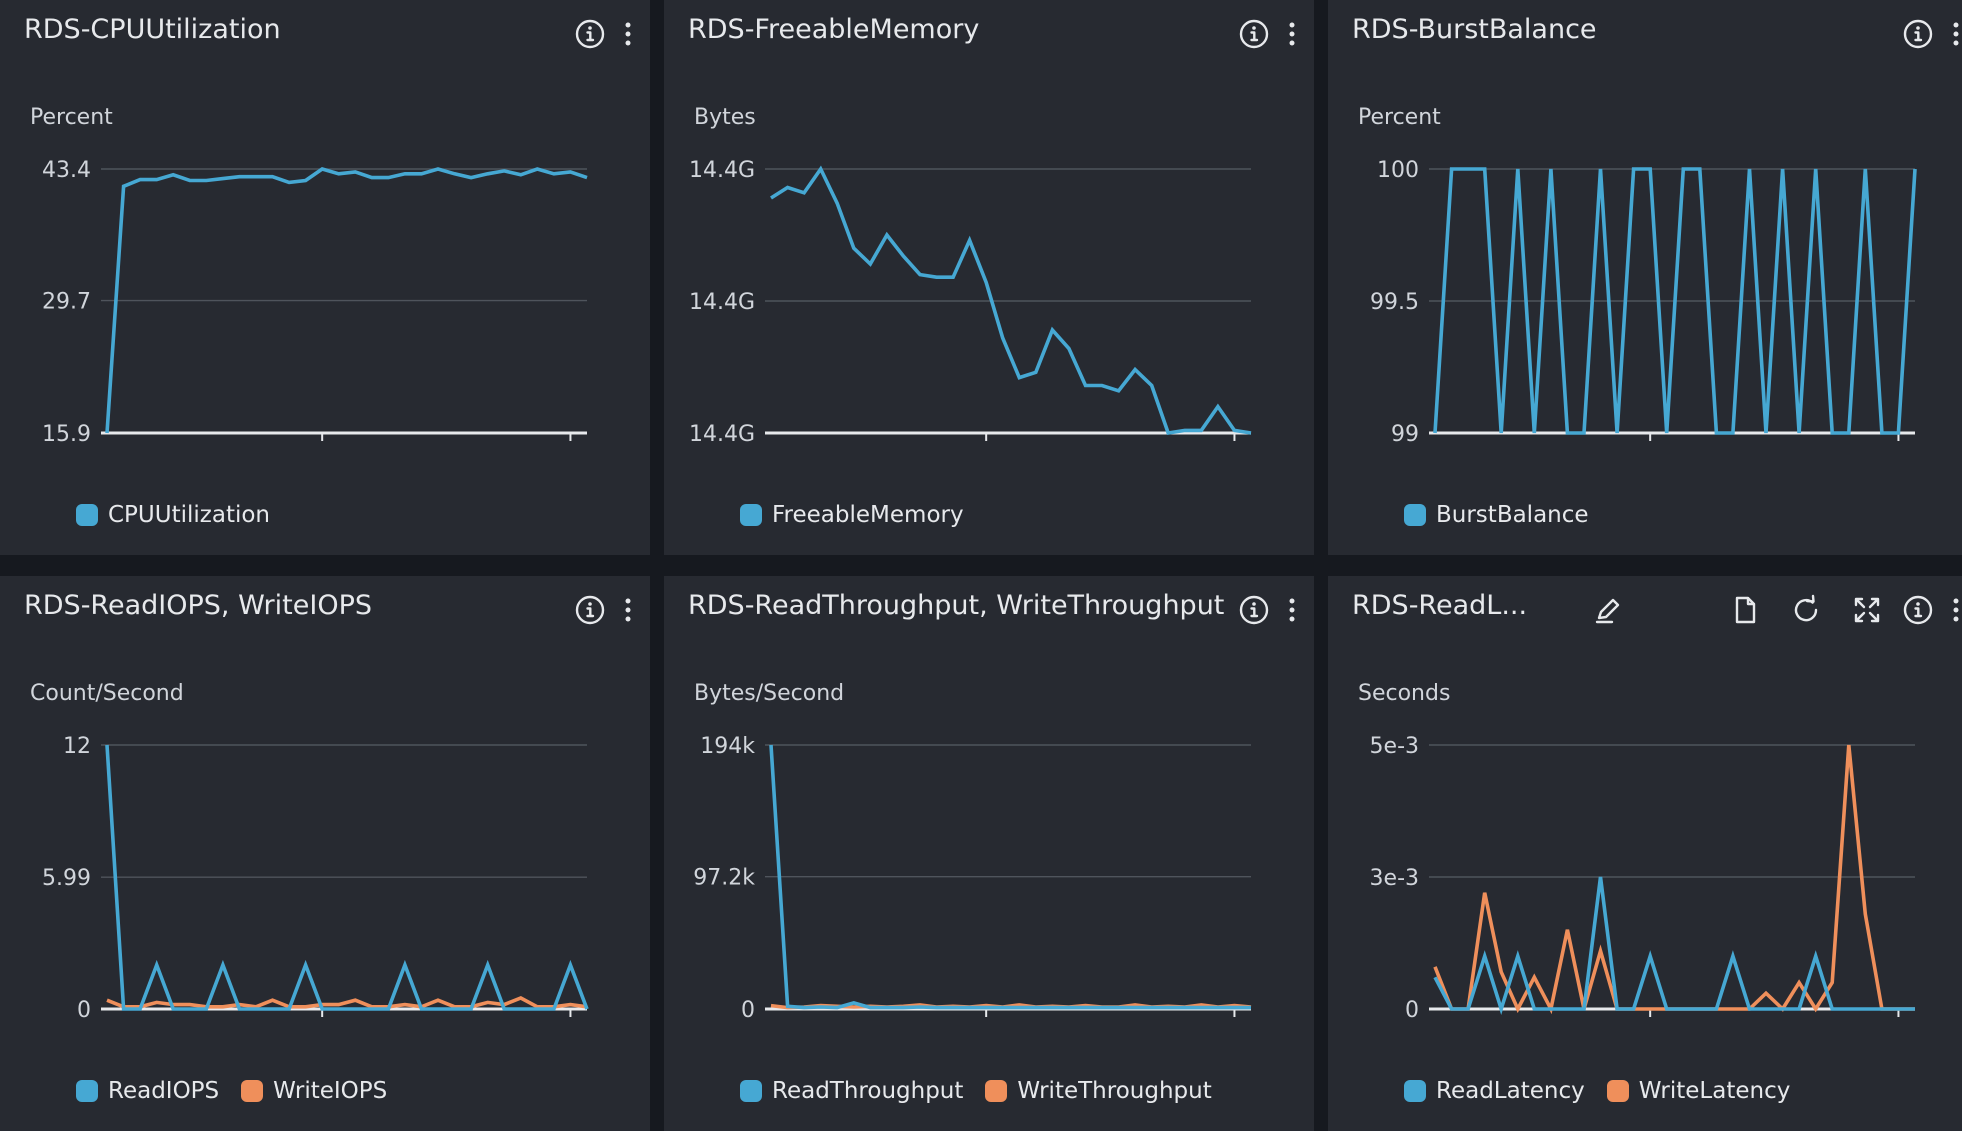  I want to click on y-axis-label: Bytes, so click(725, 117).